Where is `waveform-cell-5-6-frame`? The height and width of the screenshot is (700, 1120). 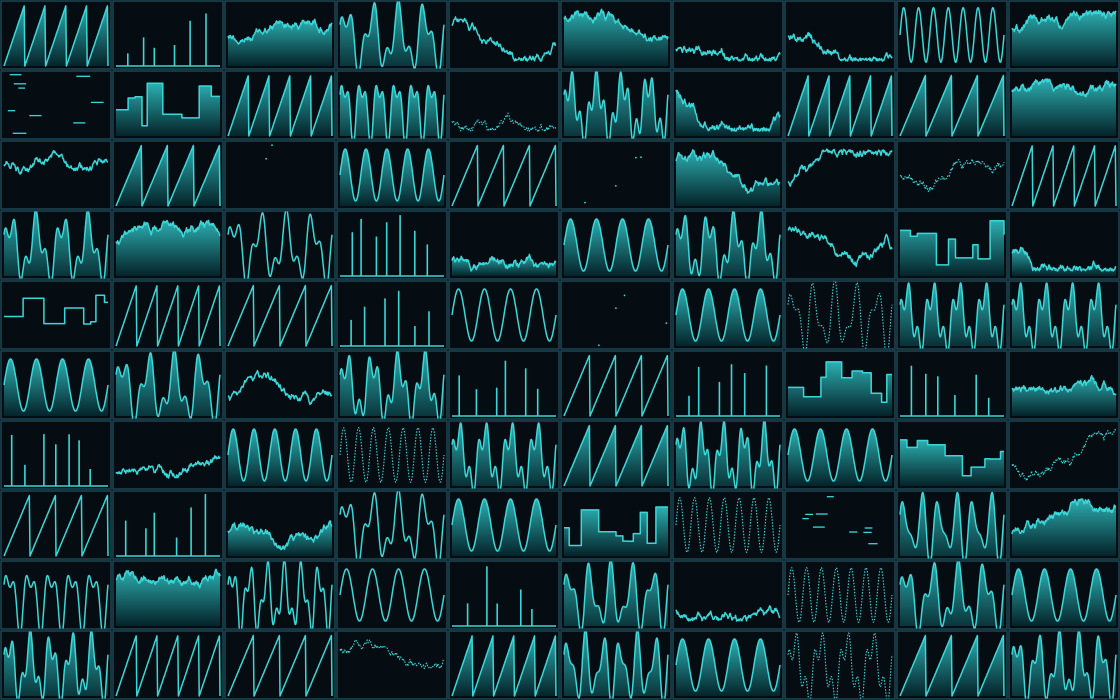
waveform-cell-5-6-frame is located at coordinates (616, 315).